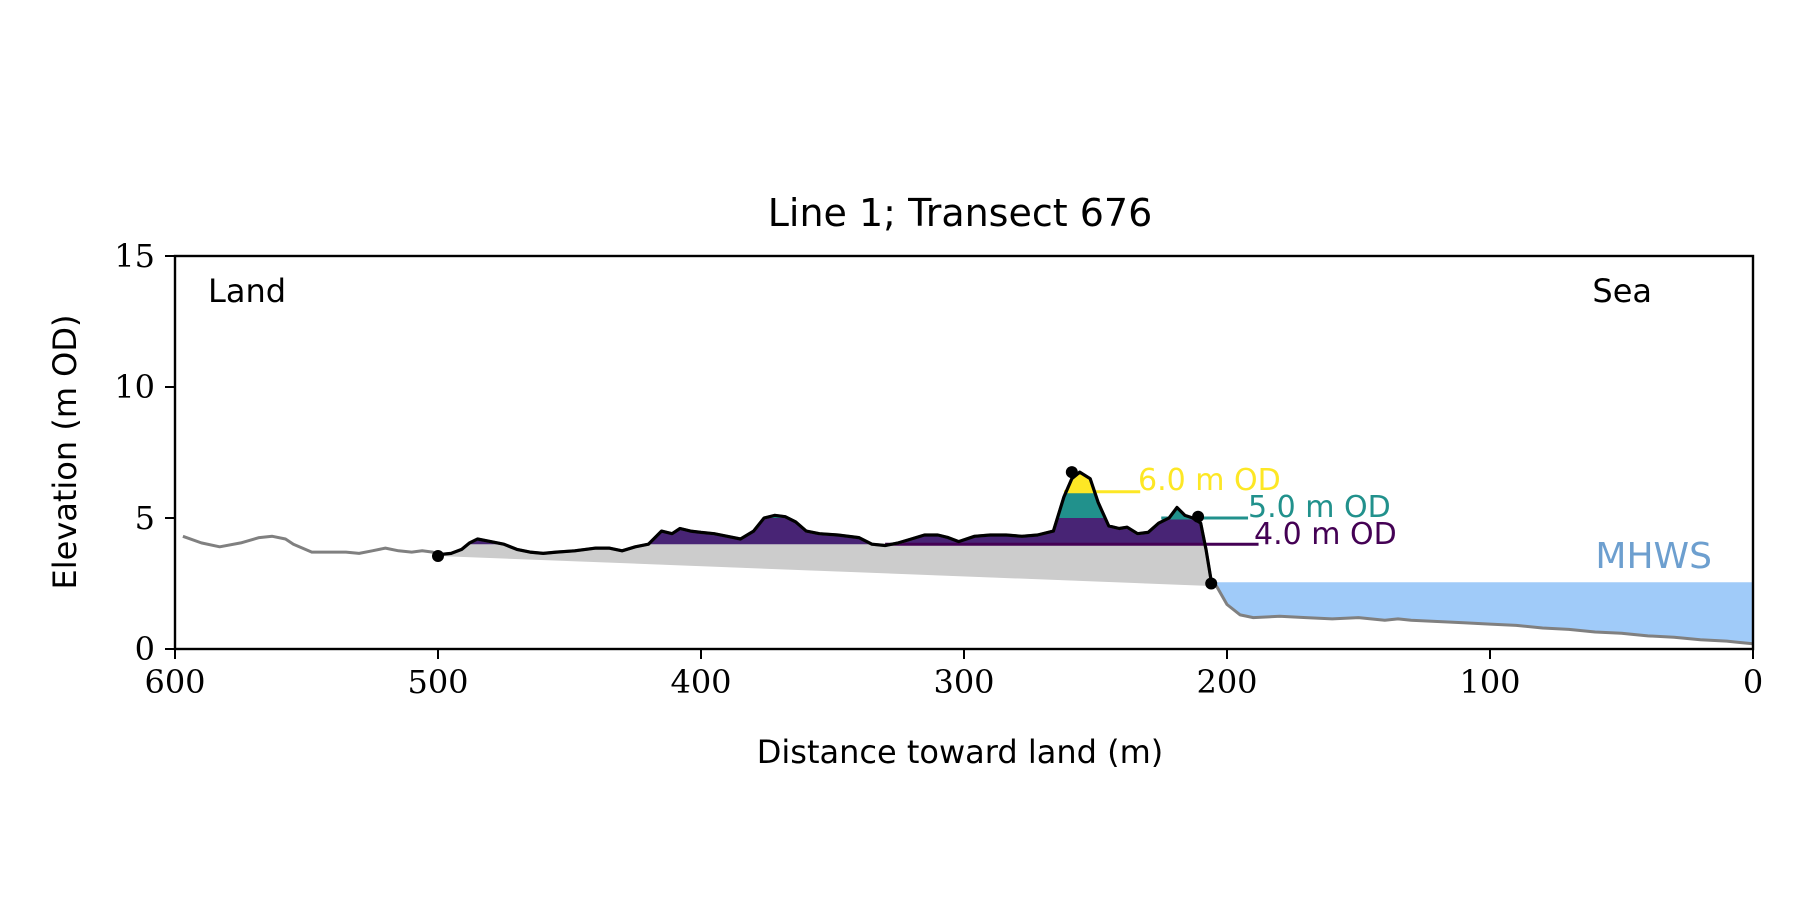 The height and width of the screenshot is (900, 1800). What do you see at coordinates (1209, 480) in the screenshot?
I see `threshold-label-60: 6.0 m OD` at bounding box center [1209, 480].